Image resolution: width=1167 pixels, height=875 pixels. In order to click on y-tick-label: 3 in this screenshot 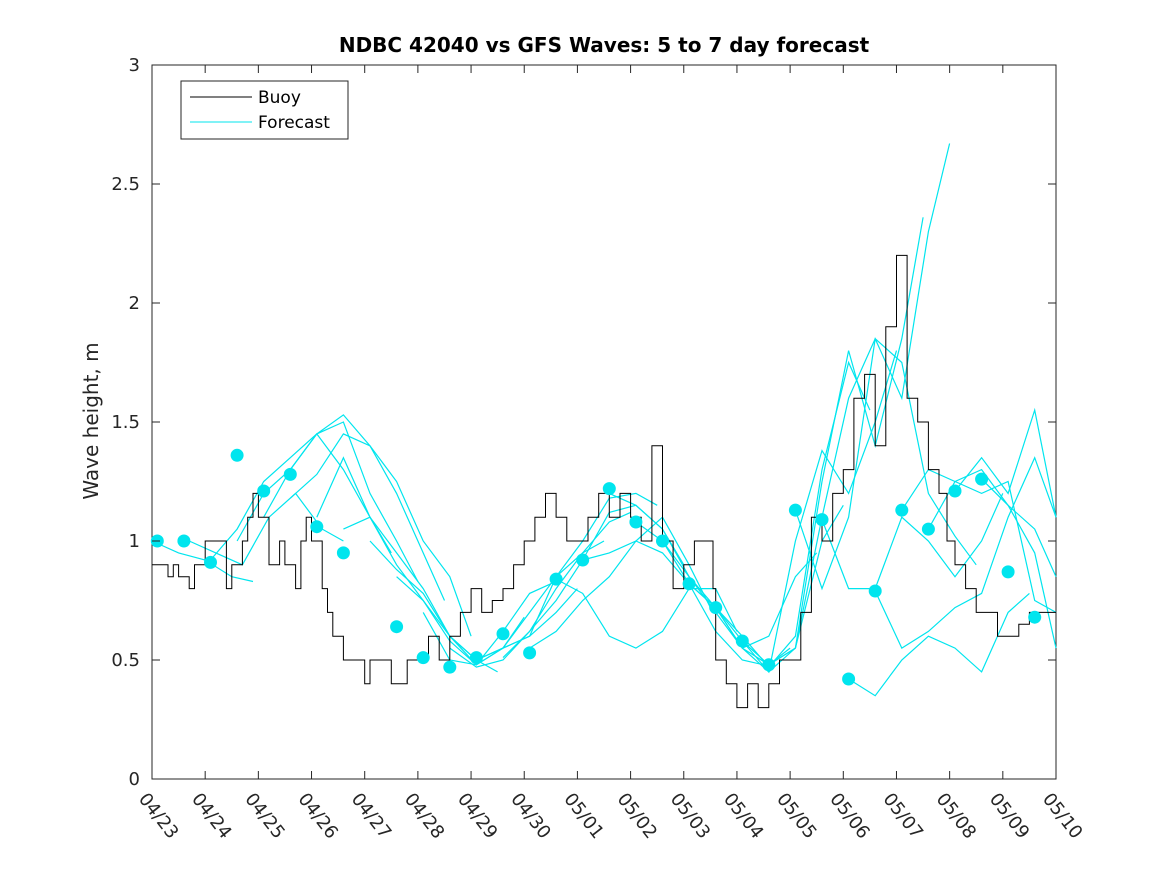, I will do `click(134, 65)`.